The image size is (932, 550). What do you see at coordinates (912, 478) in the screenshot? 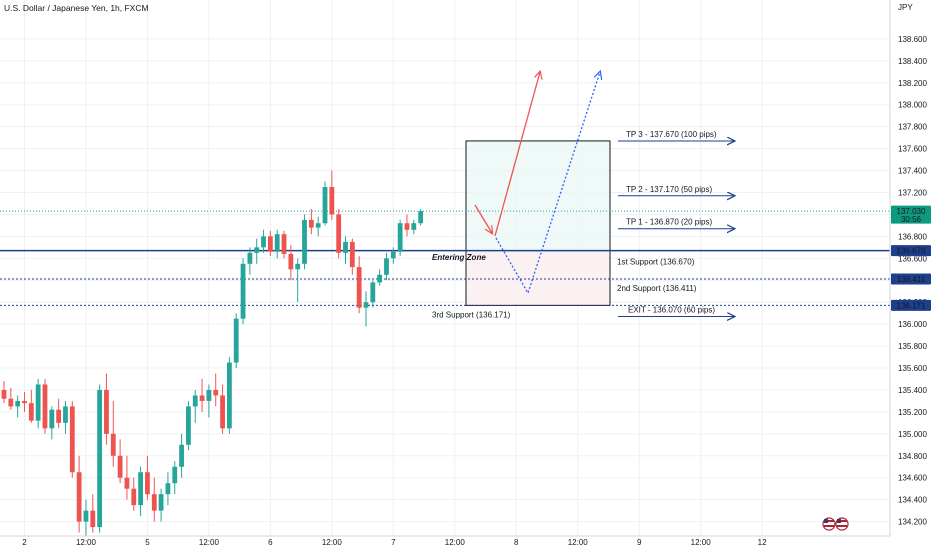
I see `y-tick-label: 134.600` at bounding box center [912, 478].